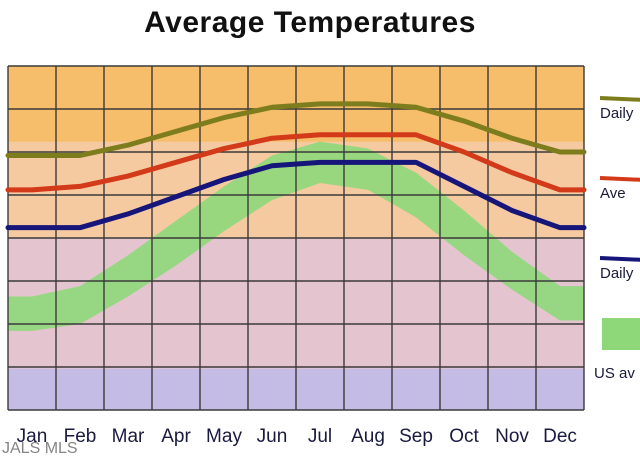 This screenshot has height=460, width=640. Describe the element at coordinates (617, 239) in the screenshot. I see `chart-legend: Daily Ave Daily US av` at that location.